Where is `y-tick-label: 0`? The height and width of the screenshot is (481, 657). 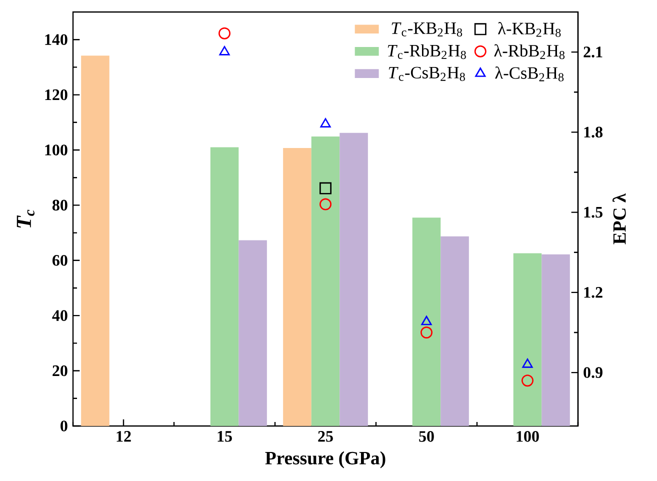 y-tick-label: 0 is located at coordinates (64, 426).